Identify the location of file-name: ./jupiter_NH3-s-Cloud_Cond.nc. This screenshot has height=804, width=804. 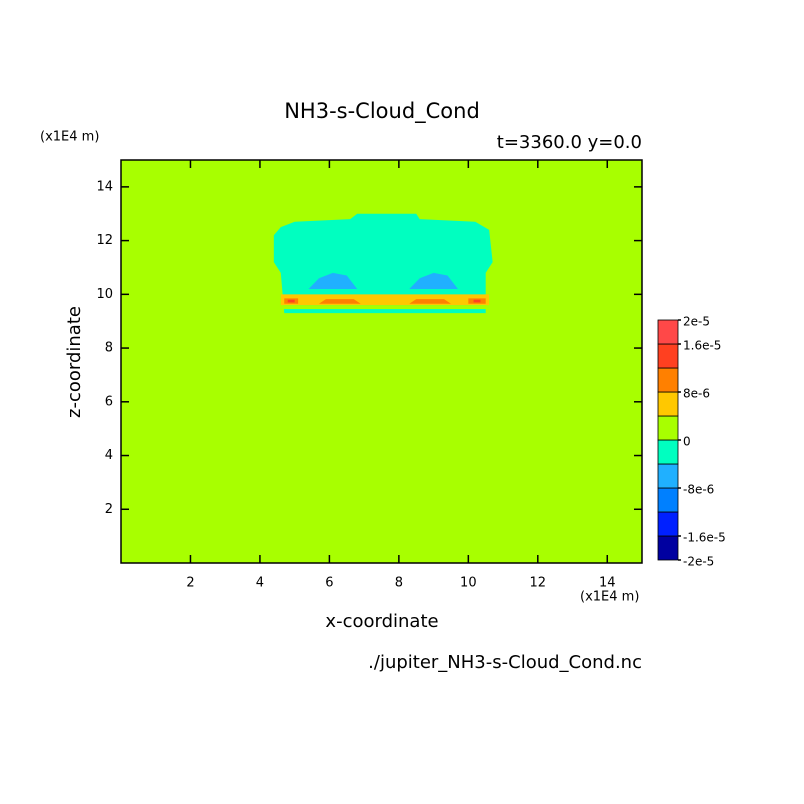
(505, 662).